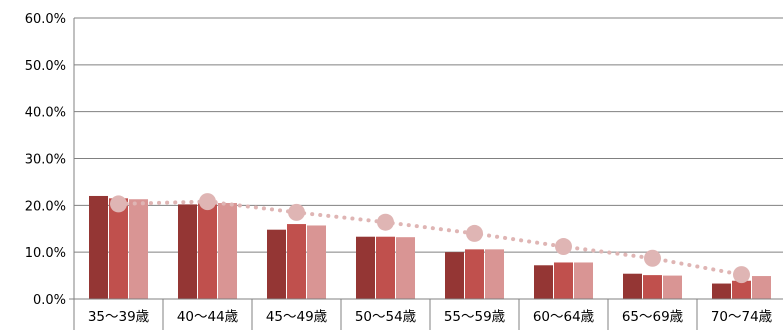  Describe the element at coordinates (49, 300) in the screenshot. I see `y-tick-label: 0.0%` at that location.